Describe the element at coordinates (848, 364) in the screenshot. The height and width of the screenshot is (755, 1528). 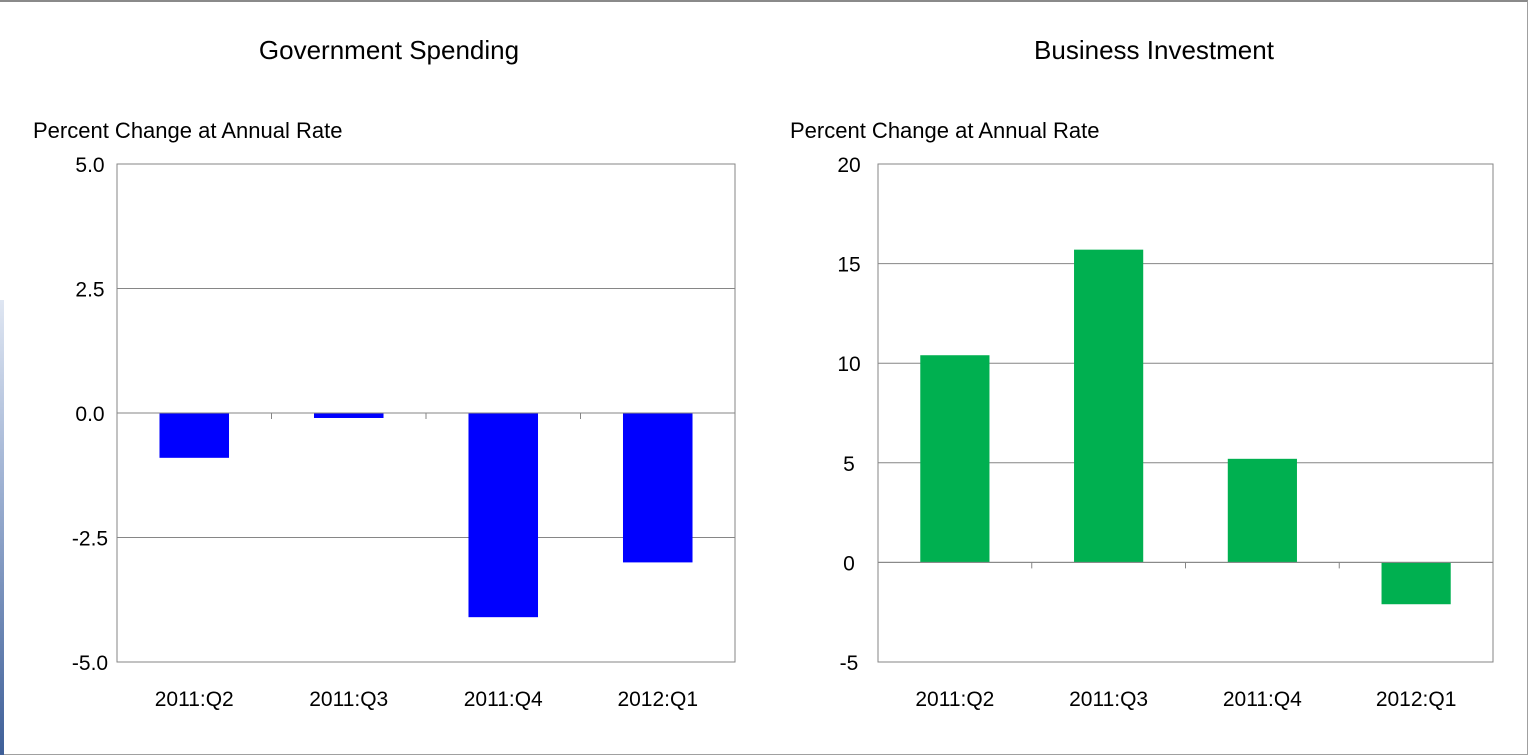
I see `y-tick-label: 10` at that location.